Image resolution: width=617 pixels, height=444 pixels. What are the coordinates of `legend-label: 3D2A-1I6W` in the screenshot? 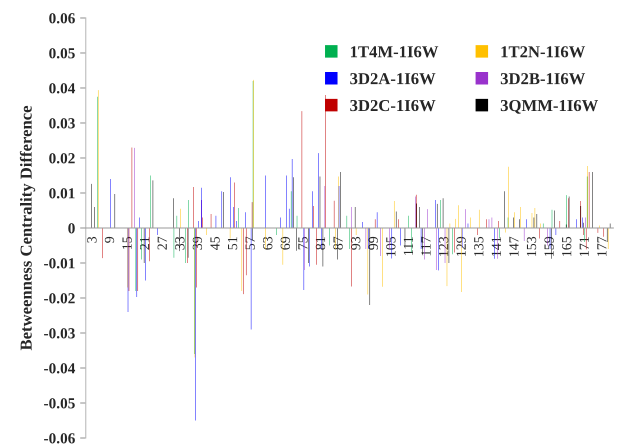 It's located at (393, 78).